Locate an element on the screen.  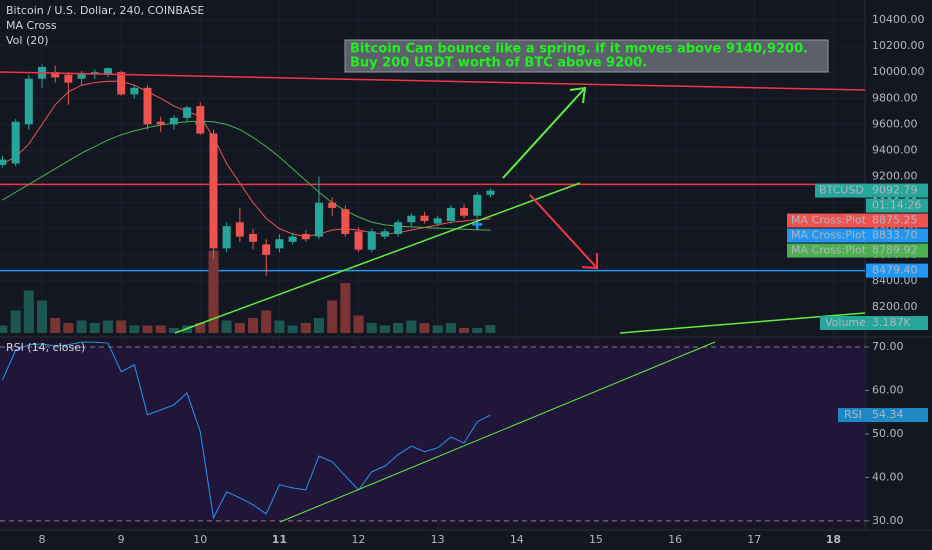
annotation-box is located at coordinates (586, 56).